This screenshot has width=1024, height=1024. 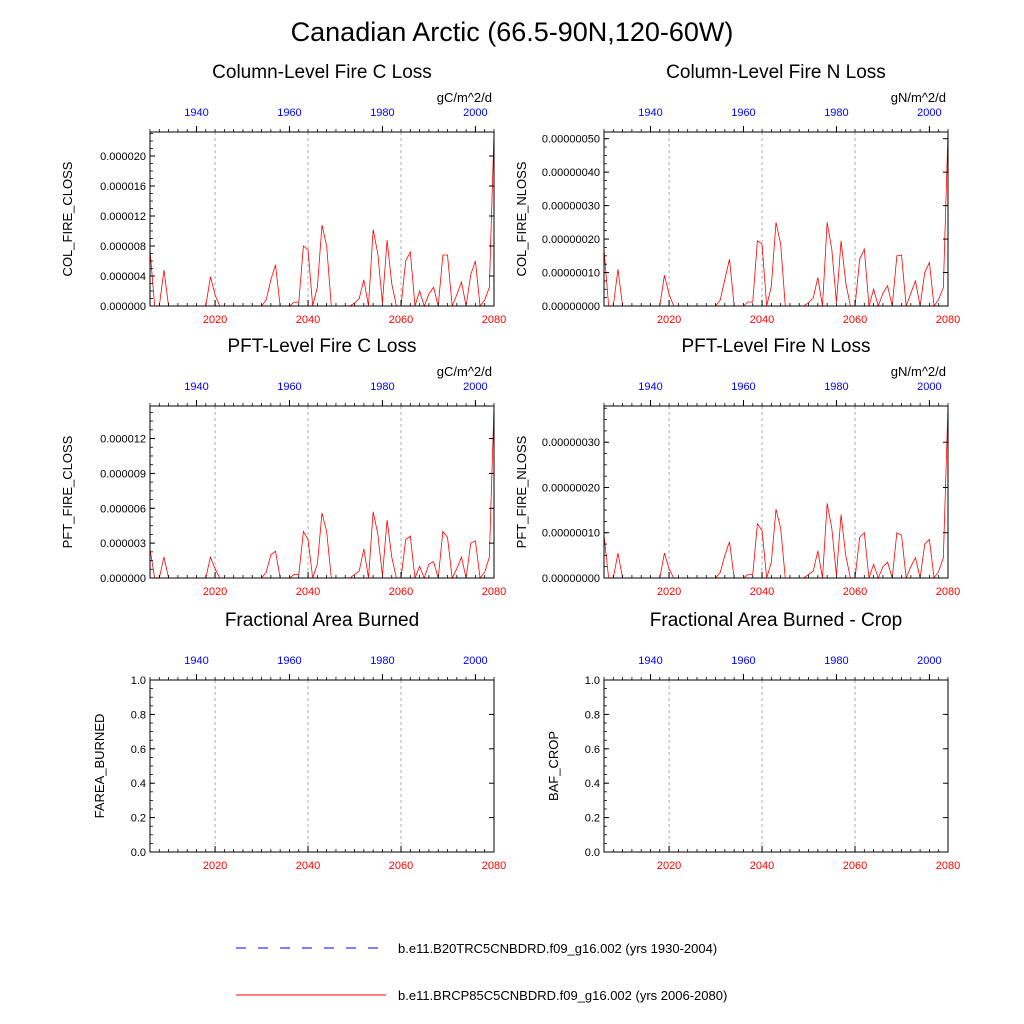 What do you see at coordinates (99, 766) in the screenshot?
I see `y-axis-label: FAREA_BURNED` at bounding box center [99, 766].